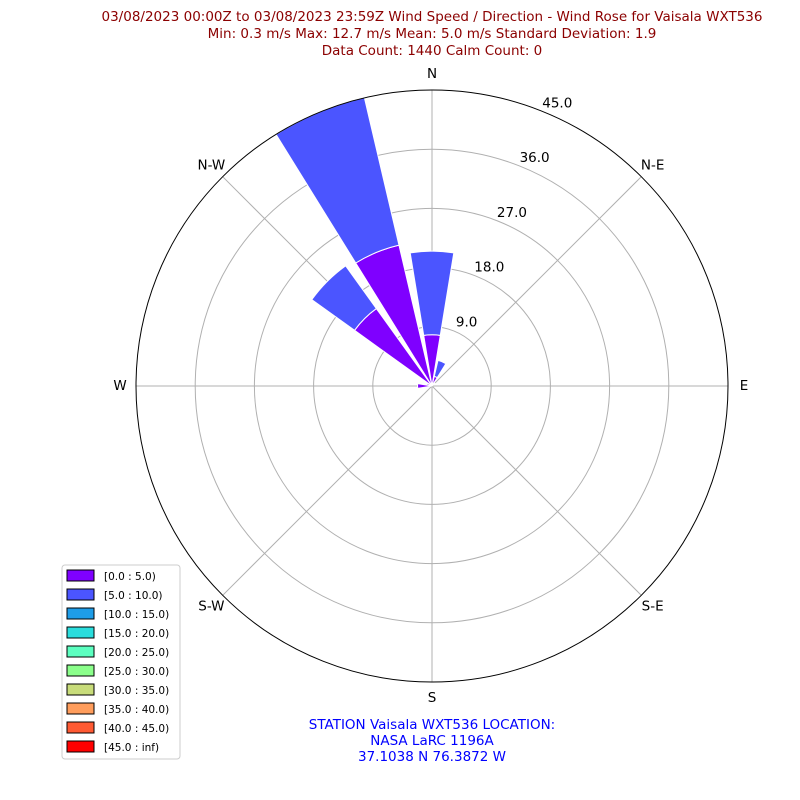 Image resolution: width=800 pixels, height=800 pixels. I want to click on direction-label-e: E, so click(744, 386).